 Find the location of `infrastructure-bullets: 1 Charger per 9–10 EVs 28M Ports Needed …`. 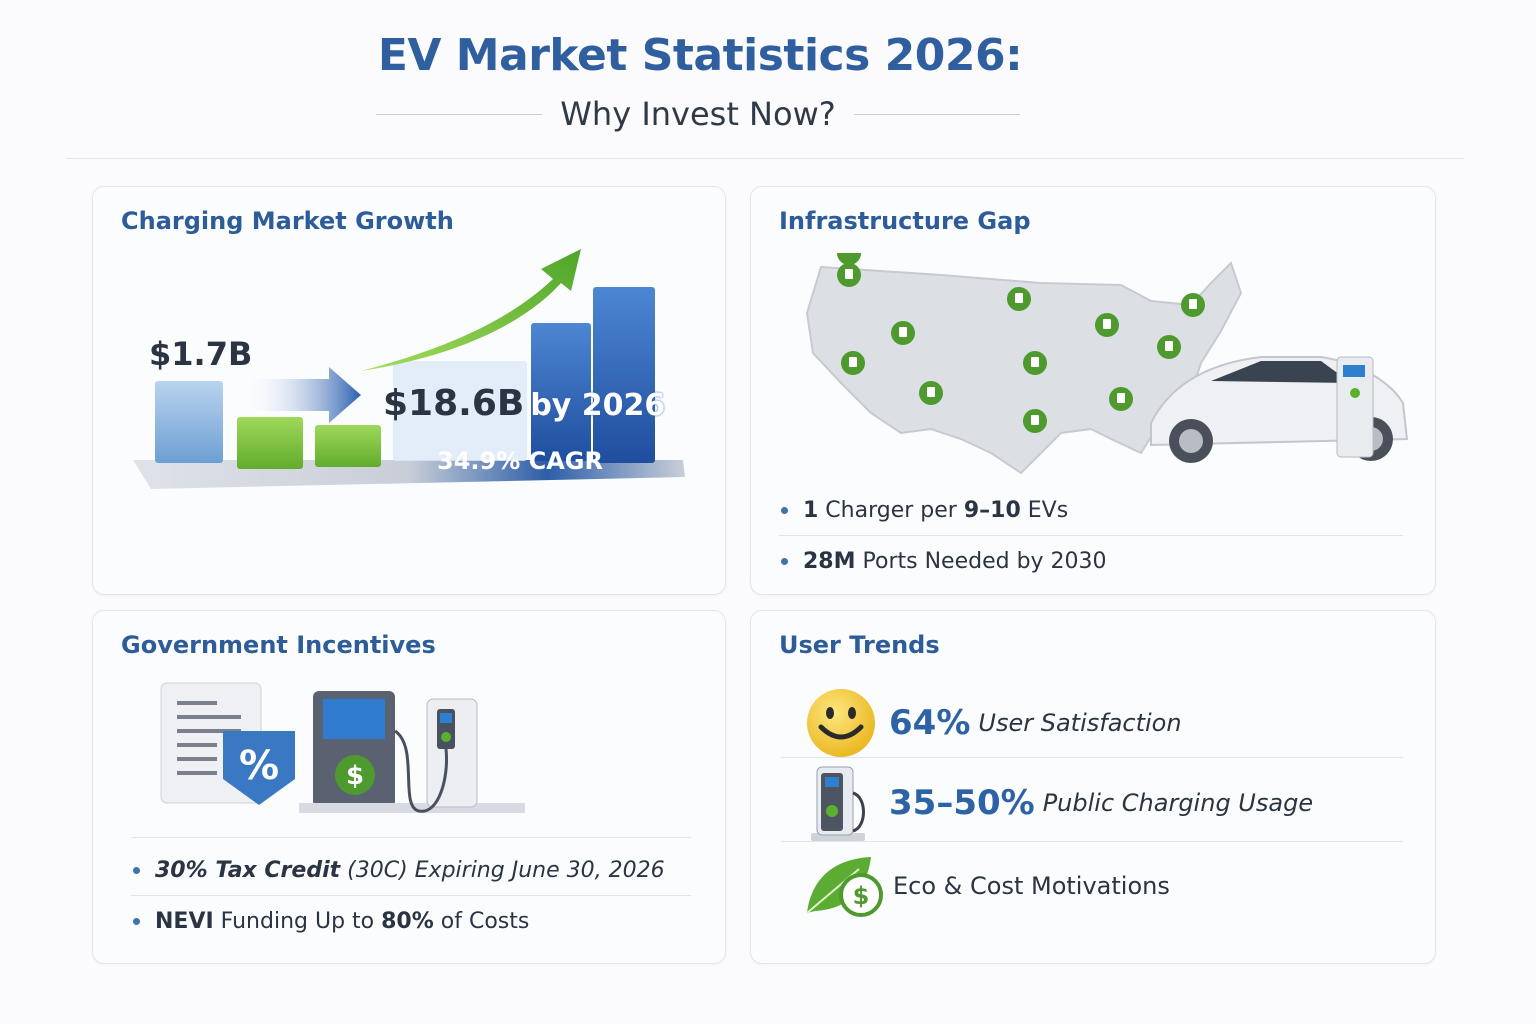

infrastructure-bullets: 1 Charger per 9–10 EVs 28M Ports Needed … is located at coordinates (1091, 535).